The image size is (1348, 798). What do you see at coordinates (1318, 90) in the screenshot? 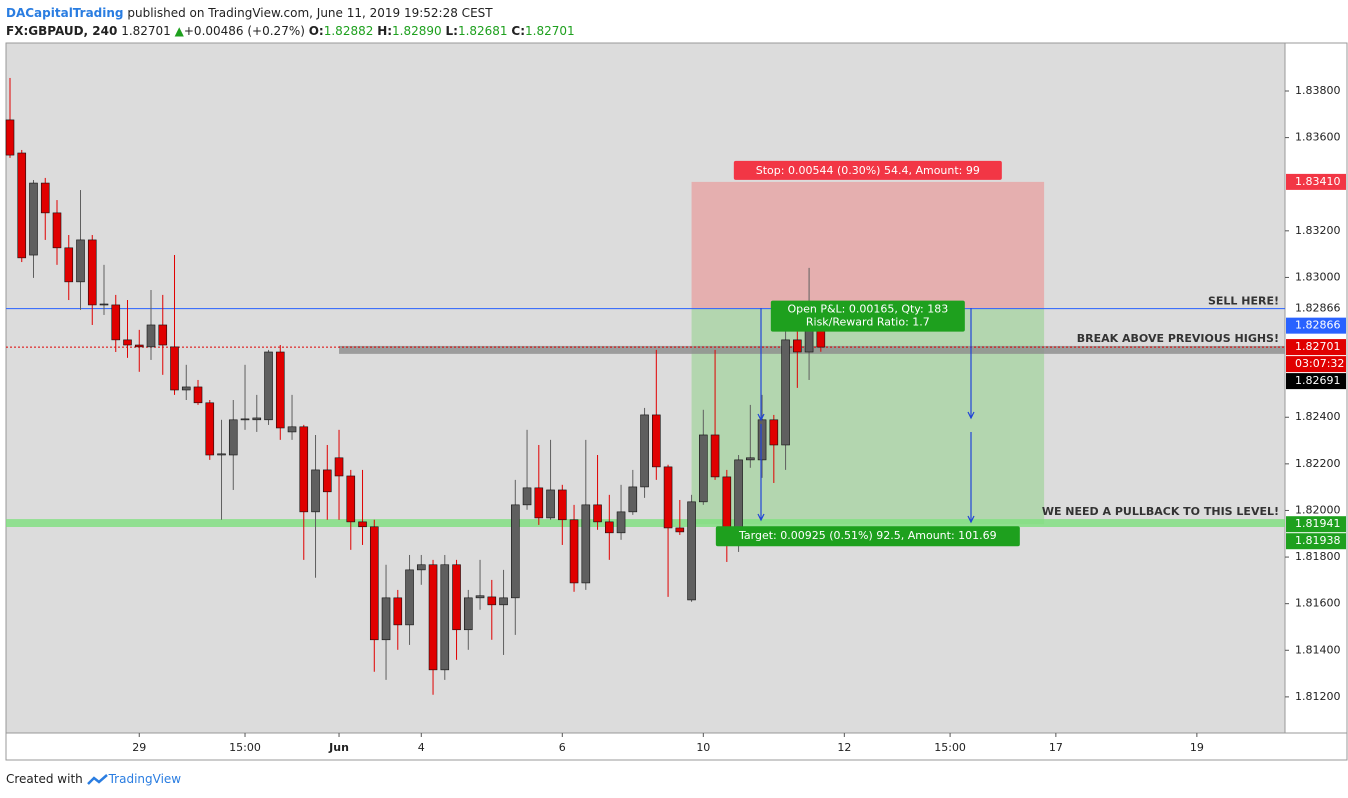
I see `y-tick-label: 1.83800` at bounding box center [1318, 90].